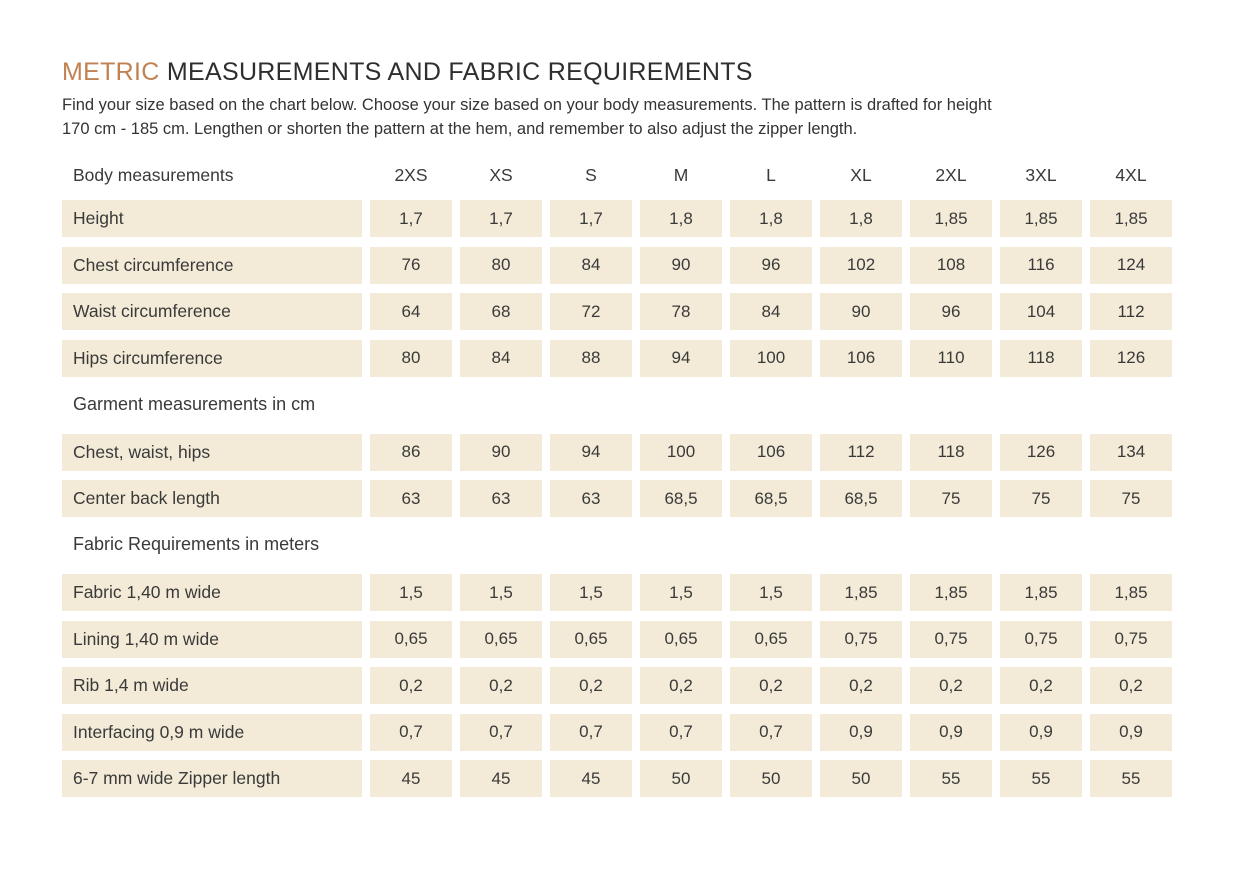 This screenshot has height=874, width=1240. I want to click on row-label: Waist circumference, so click(212, 311).